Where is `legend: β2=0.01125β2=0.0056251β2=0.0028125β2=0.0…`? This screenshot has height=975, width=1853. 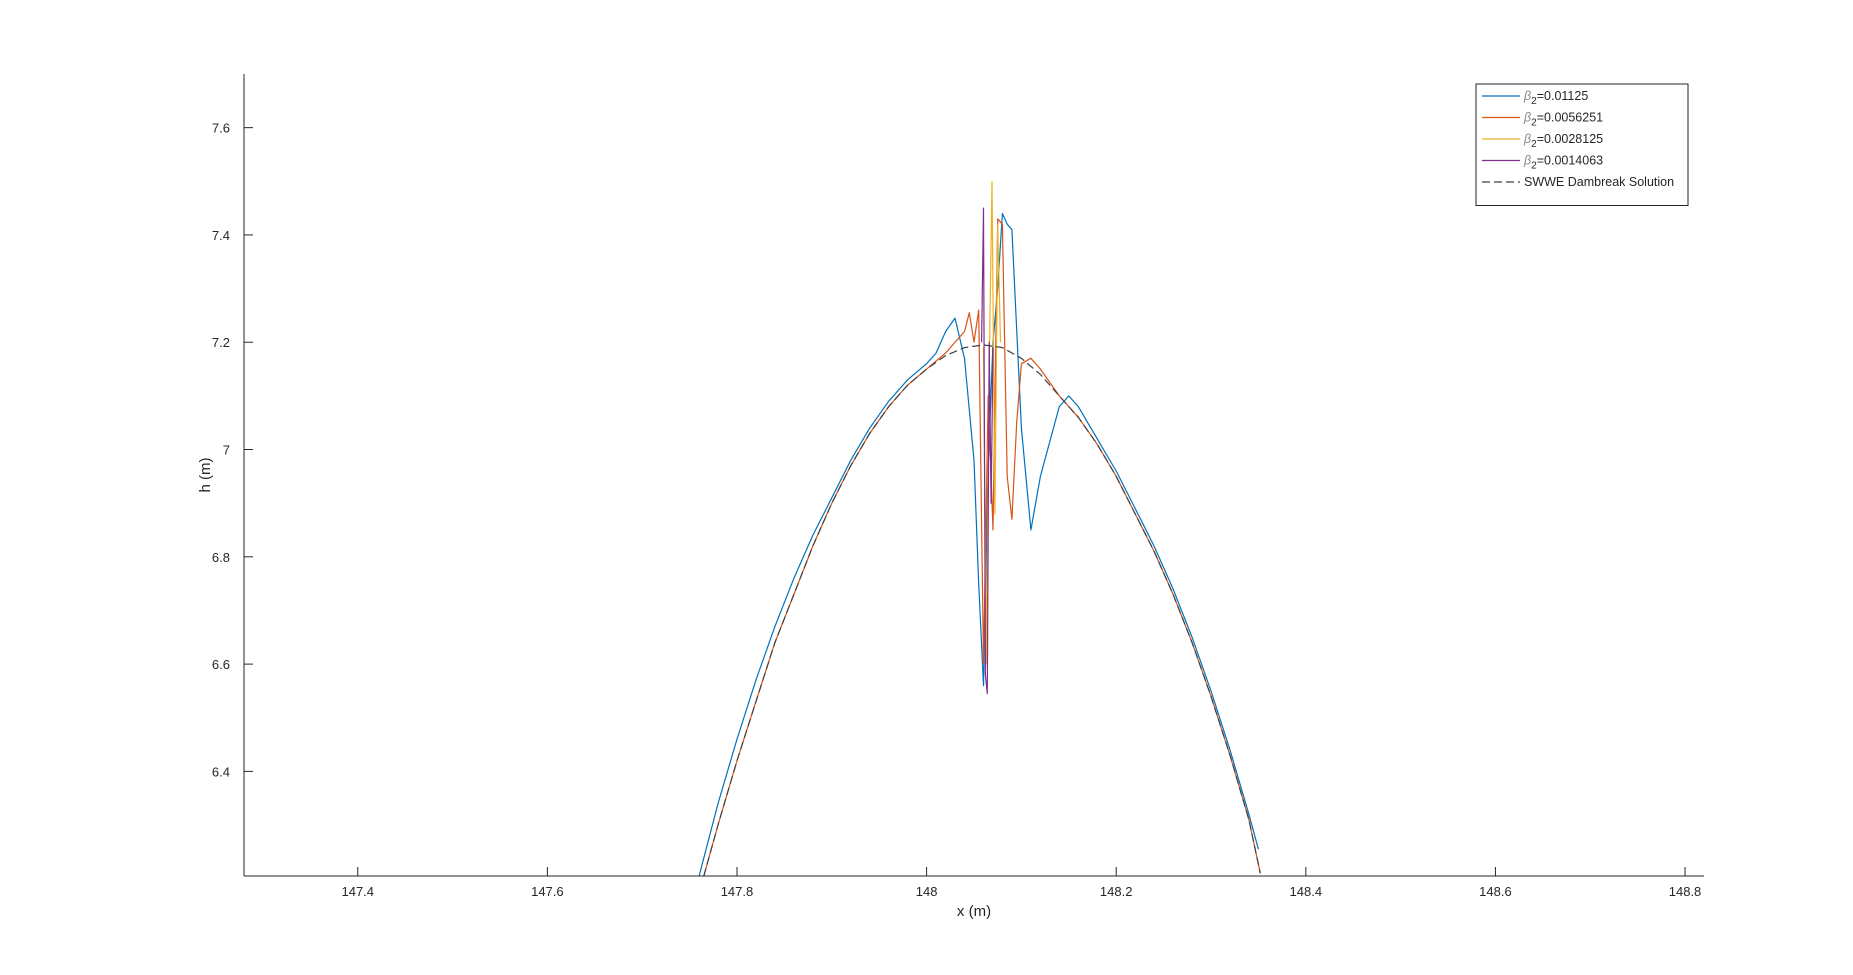
legend: β2=0.01125β2=0.0056251β2=0.0028125β2=0.0… is located at coordinates (1582, 144).